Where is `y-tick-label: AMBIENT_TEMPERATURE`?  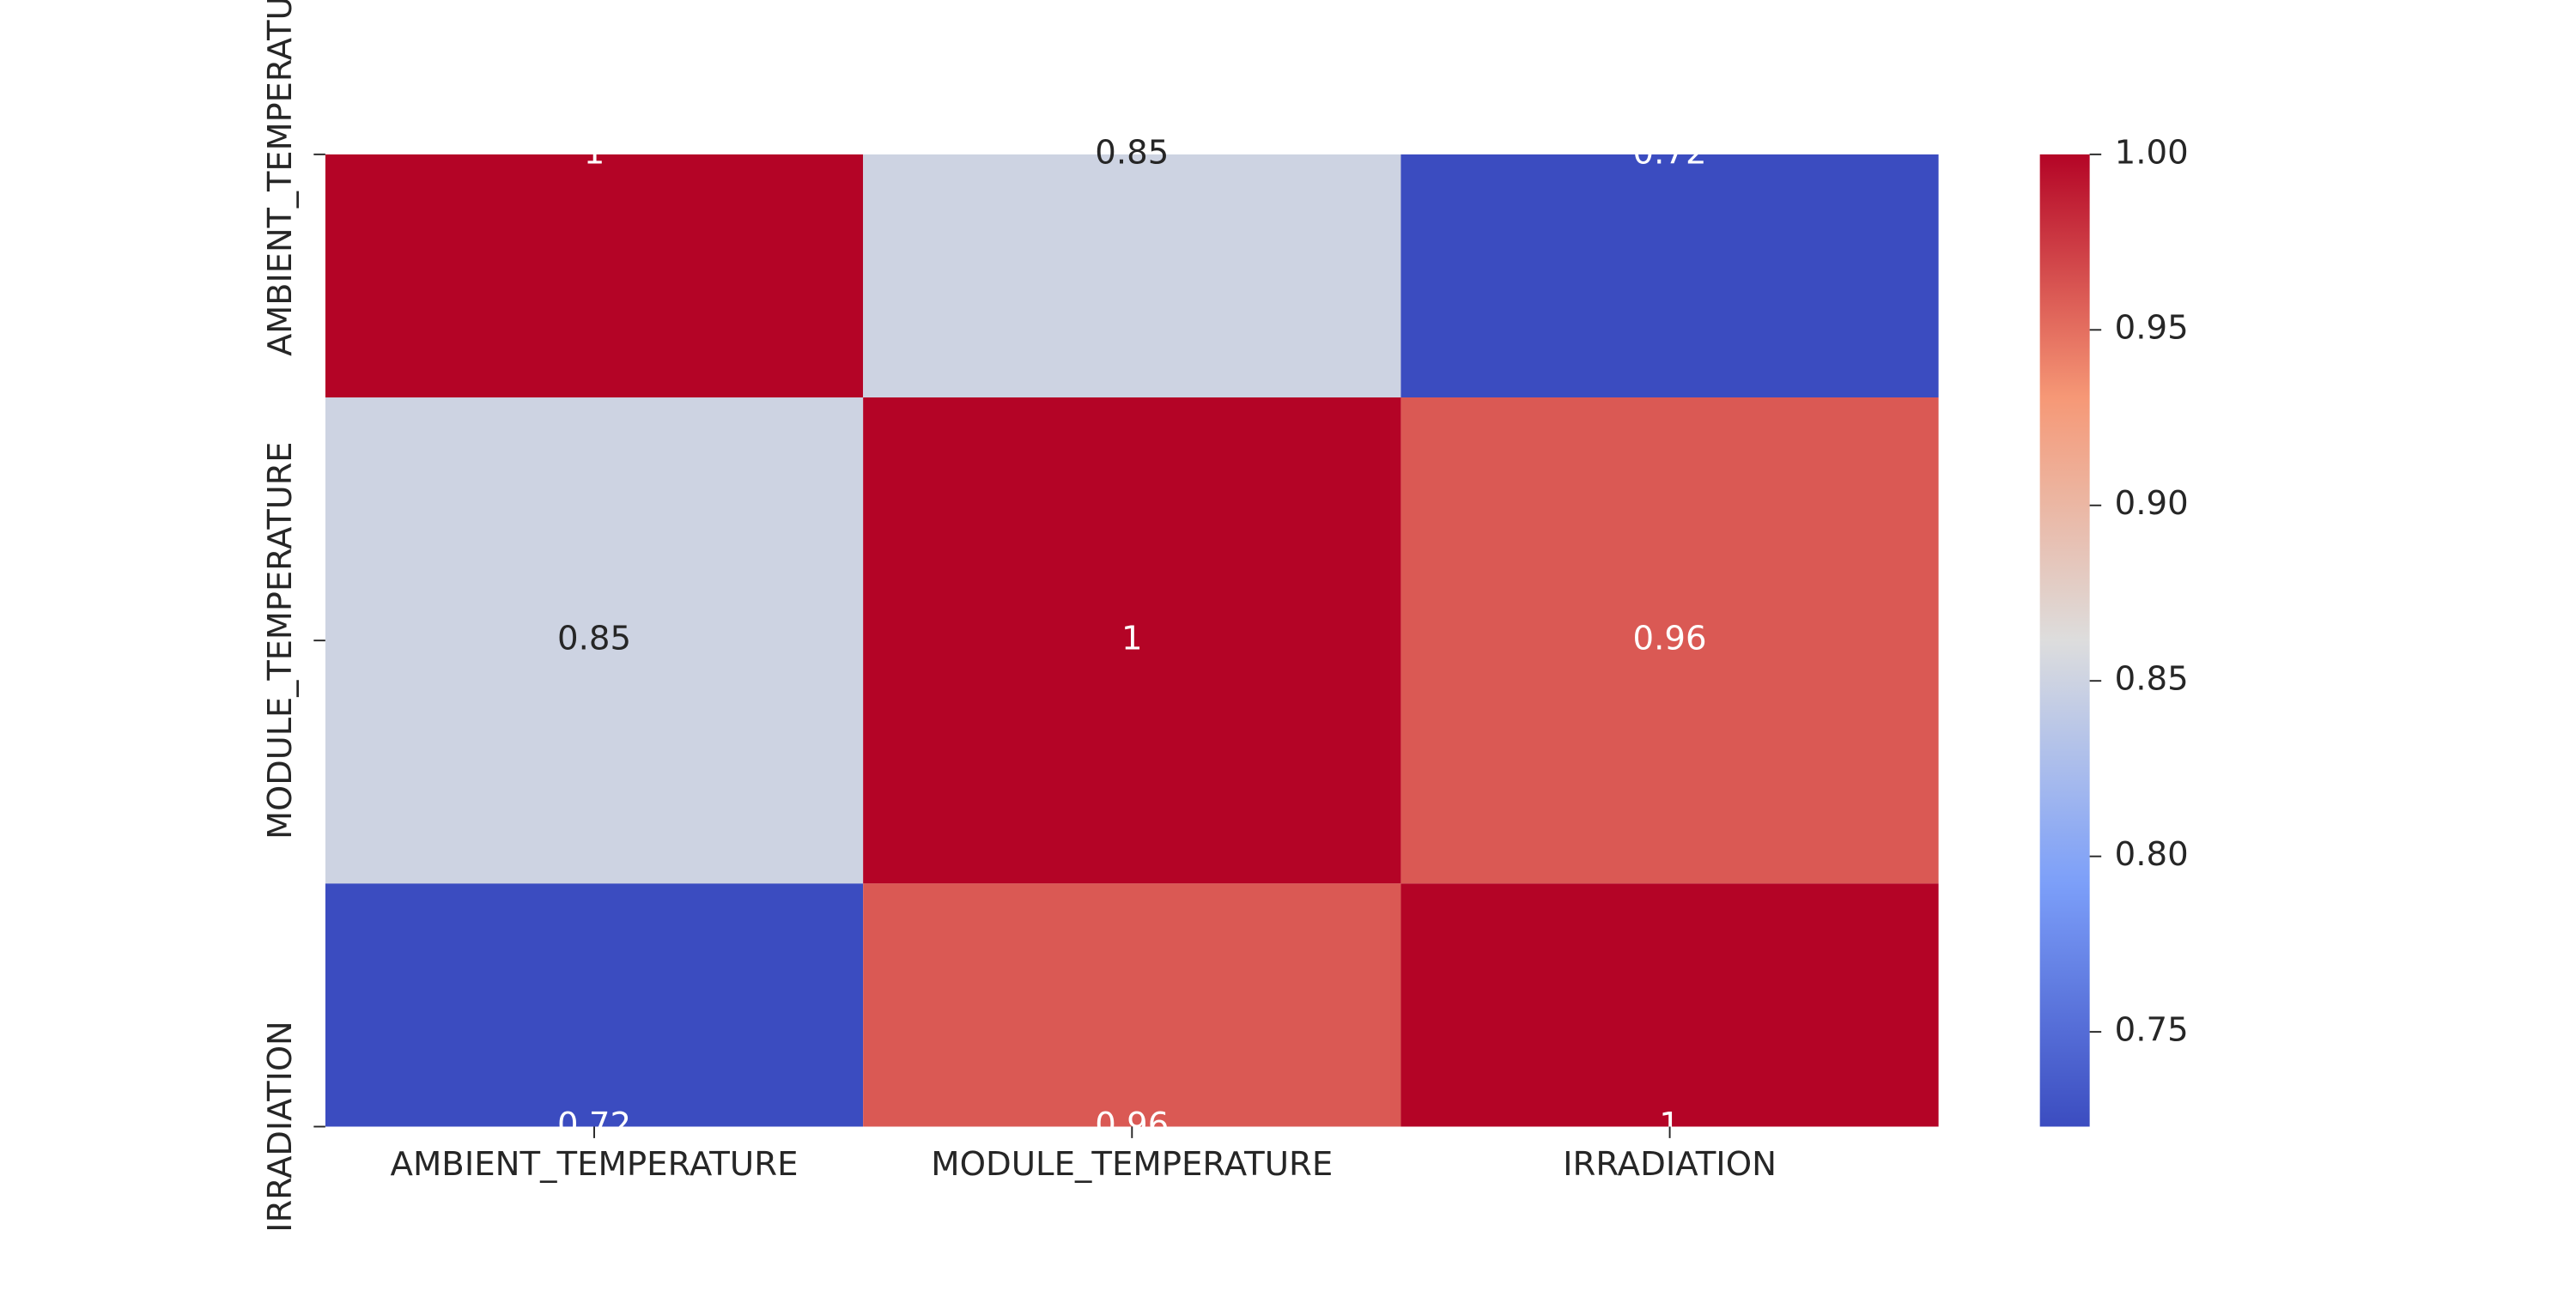 y-tick-label: AMBIENT_TEMPERATURE is located at coordinates (280, 178).